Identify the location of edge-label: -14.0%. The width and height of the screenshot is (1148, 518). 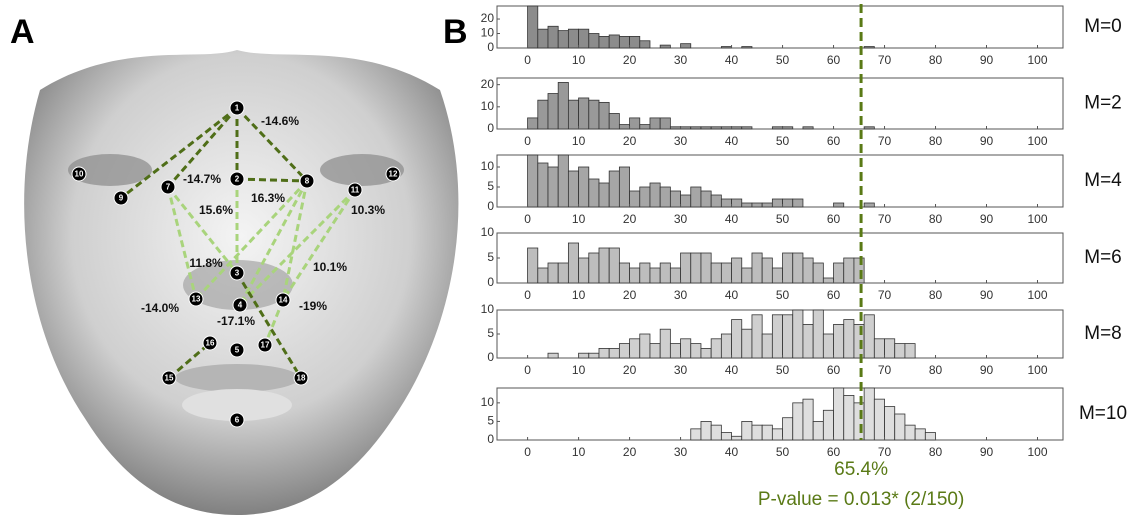
(160, 308).